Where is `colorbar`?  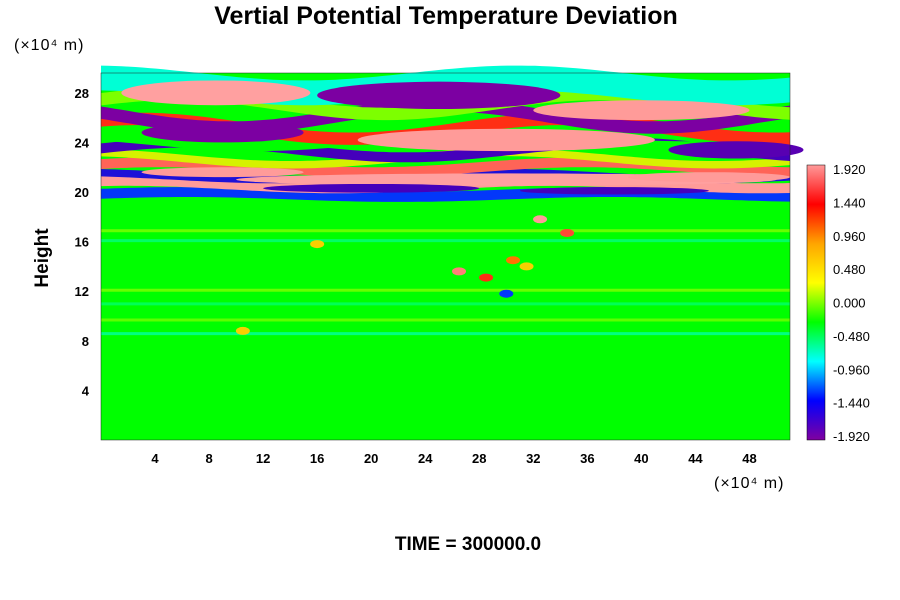
colorbar is located at coordinates (816, 302).